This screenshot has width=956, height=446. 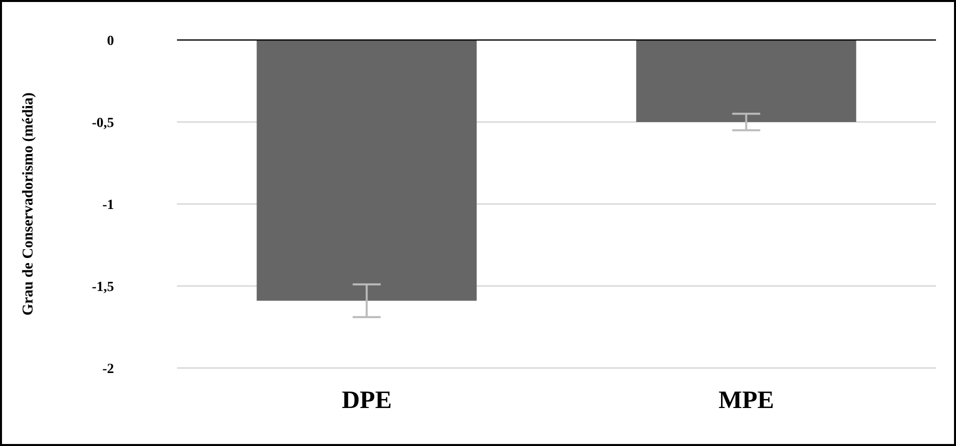 What do you see at coordinates (28, 204) in the screenshot?
I see `y-axis-title: Grau de Conservadorismo (média)` at bounding box center [28, 204].